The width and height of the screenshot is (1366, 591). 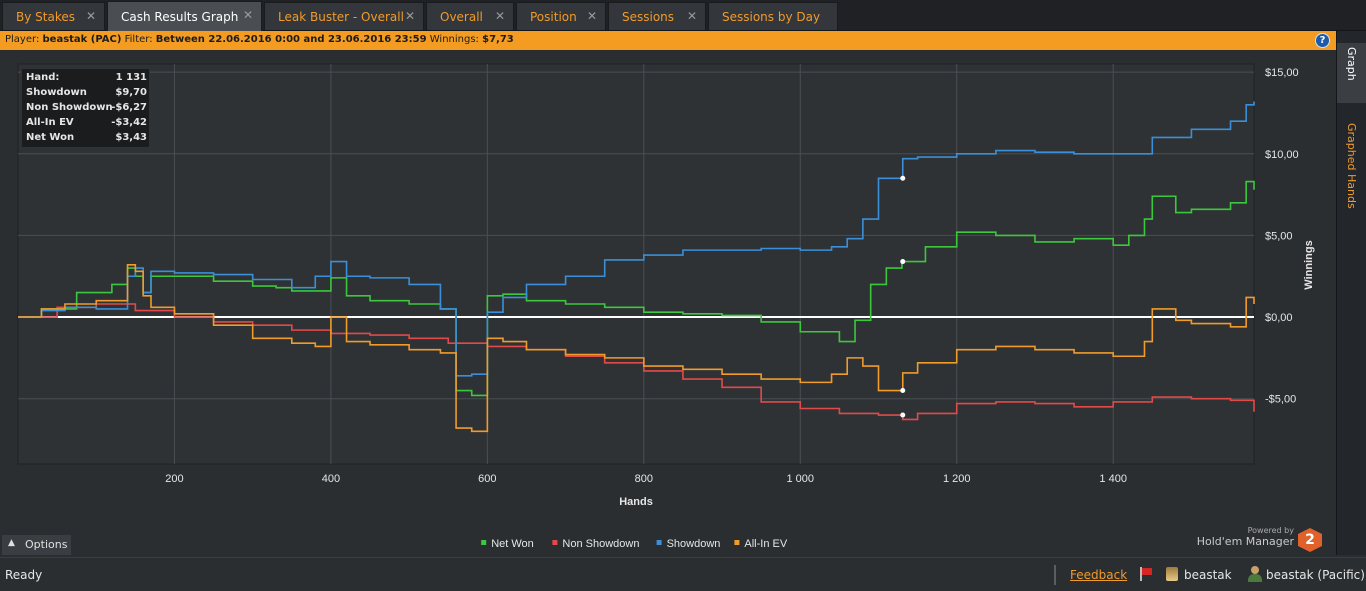 I want to click on legend-swatch-non-showdown, so click(x=555, y=542).